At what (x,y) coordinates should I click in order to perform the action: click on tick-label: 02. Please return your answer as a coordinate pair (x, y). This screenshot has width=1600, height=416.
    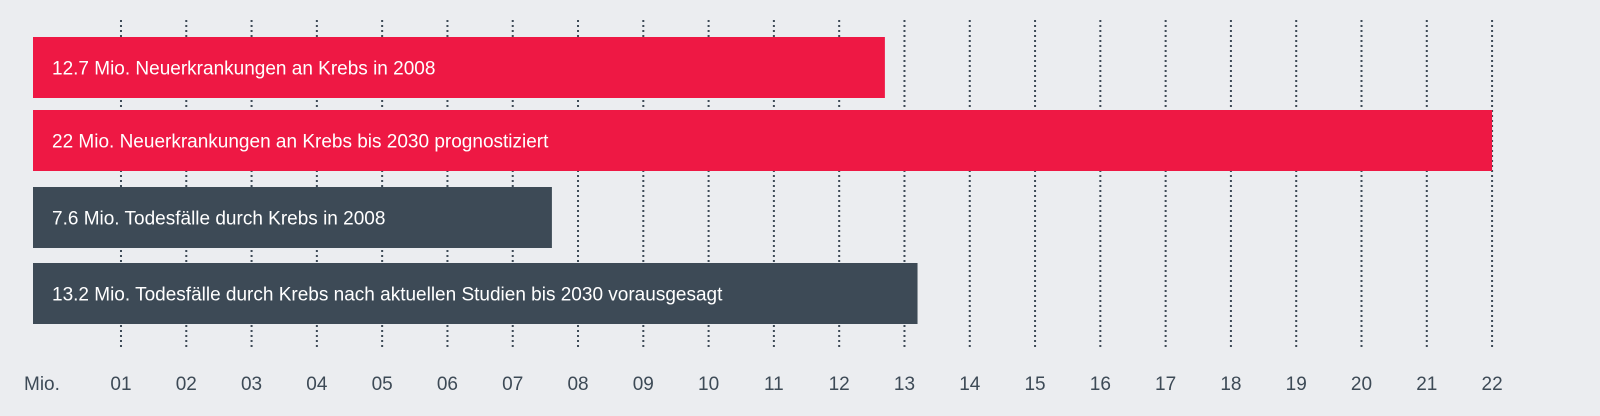
    Looking at the image, I should click on (186, 384).